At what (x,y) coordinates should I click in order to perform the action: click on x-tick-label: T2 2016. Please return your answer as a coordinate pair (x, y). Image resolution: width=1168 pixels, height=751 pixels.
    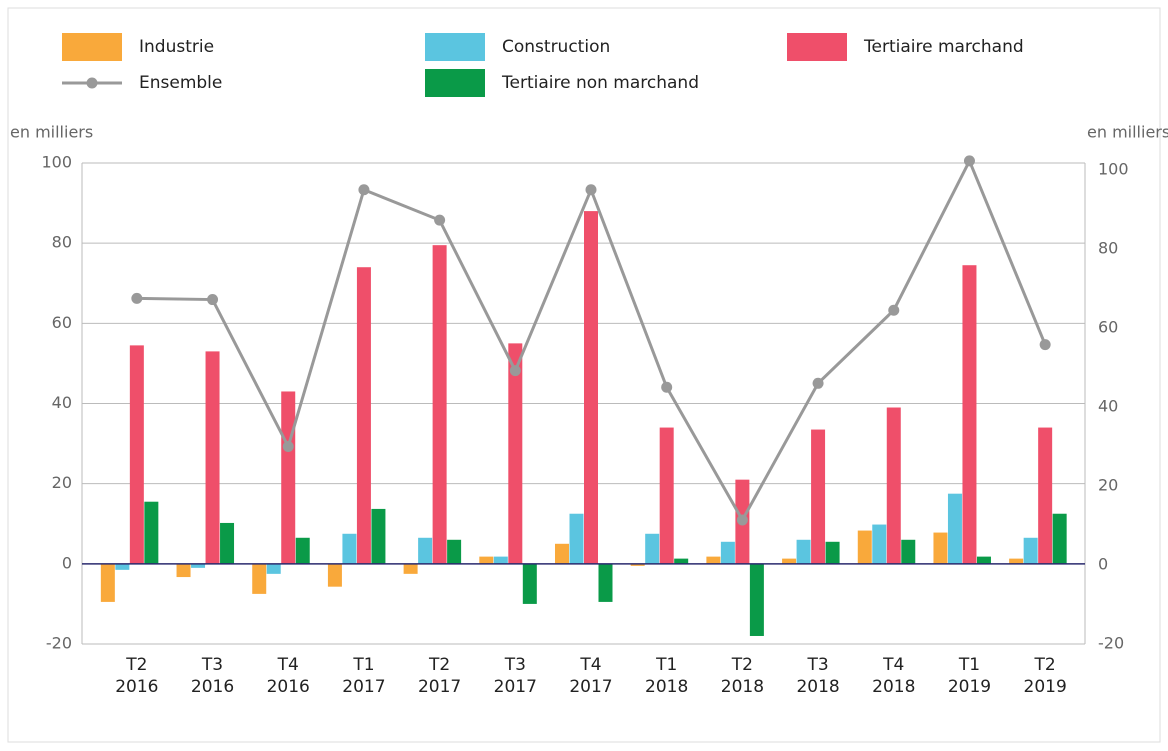
    Looking at the image, I should click on (136, 676).